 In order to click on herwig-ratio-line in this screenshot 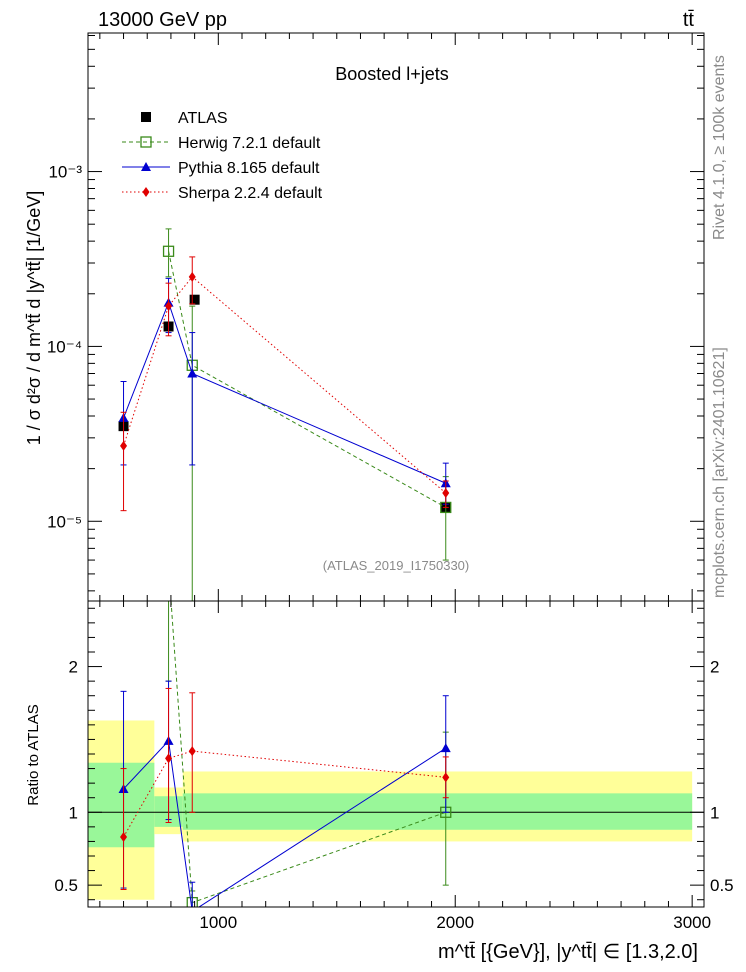, I will do `click(308, 752)`.